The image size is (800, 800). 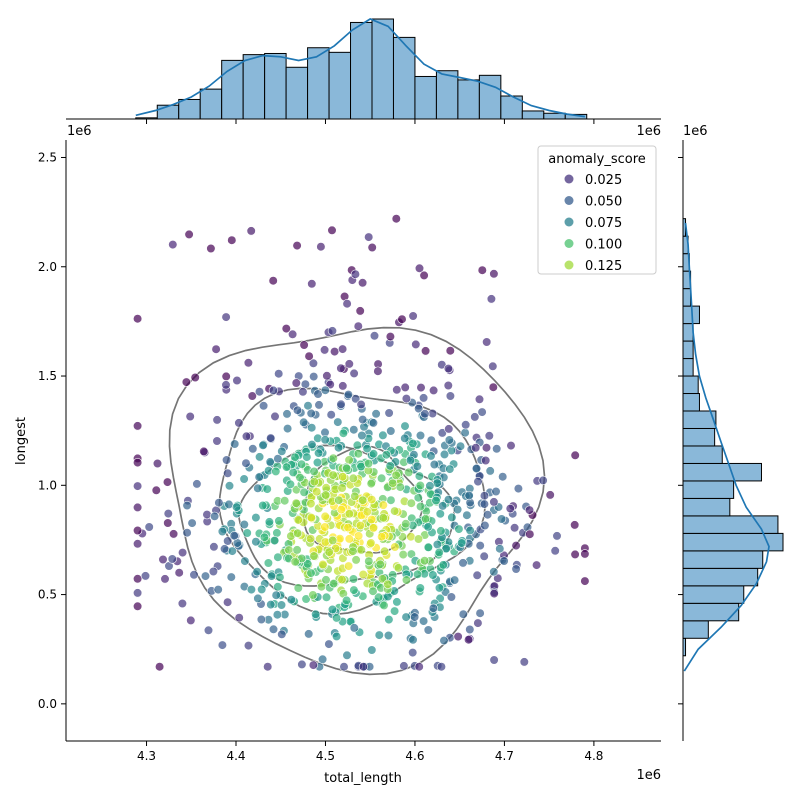 What do you see at coordinates (695, 131) in the screenshot?
I see `right-marginal-offset-label: 1e6` at bounding box center [695, 131].